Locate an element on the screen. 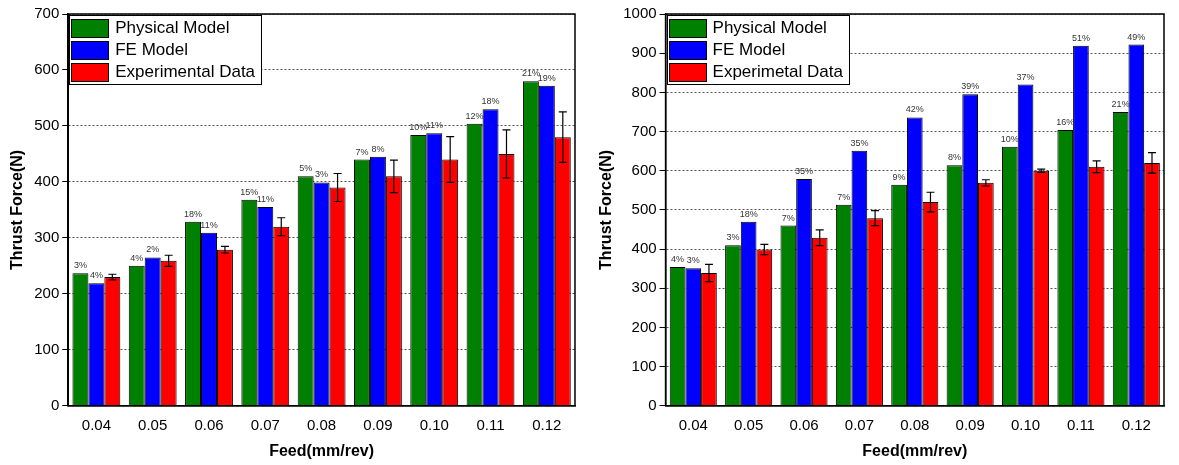 The height and width of the screenshot is (465, 1179). annotation: 49% is located at coordinates (1136, 36).